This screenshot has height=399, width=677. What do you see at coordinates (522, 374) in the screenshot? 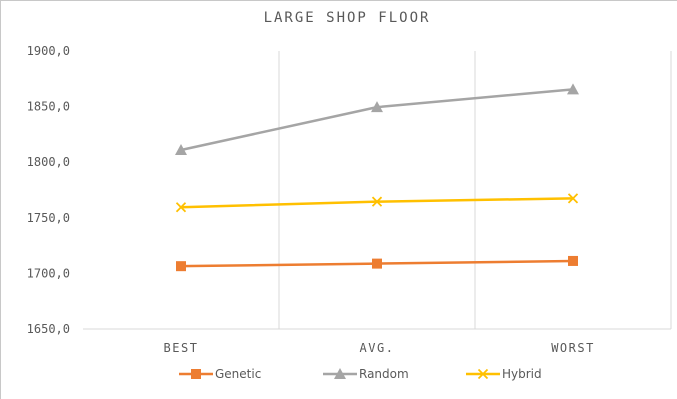
I see `legend-label-hybrid: Hybrid` at bounding box center [522, 374].